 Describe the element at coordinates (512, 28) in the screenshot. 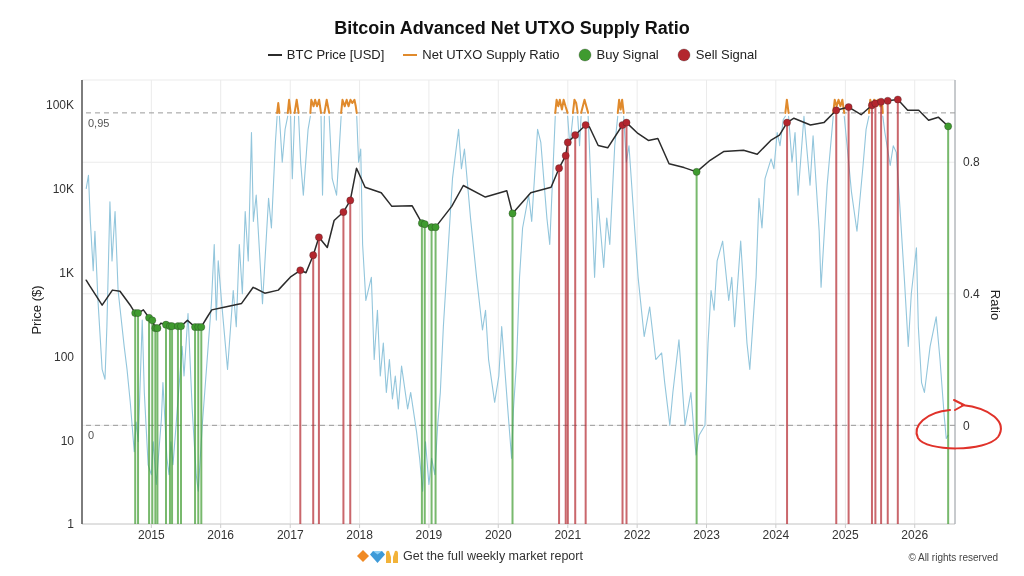

I see `chart-title: Bitcoin Advanced Net UTXO Supply Ratio` at that location.